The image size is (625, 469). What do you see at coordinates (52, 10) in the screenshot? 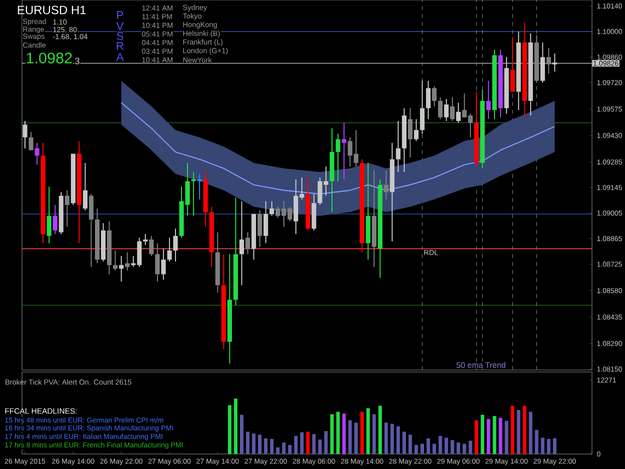
I see `chart-title: EURUSD H1` at bounding box center [52, 10].